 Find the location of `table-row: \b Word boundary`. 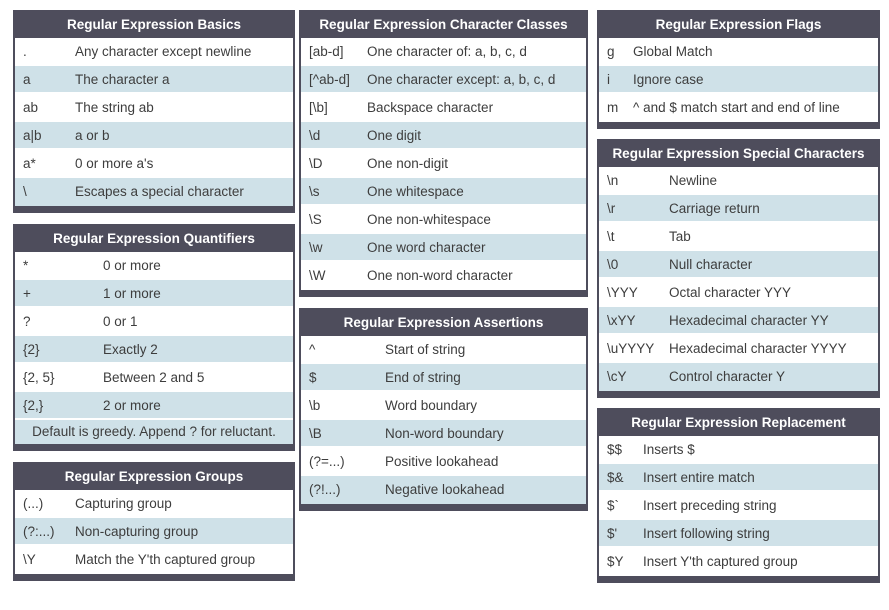

table-row: \b Word boundary is located at coordinates (443, 406).